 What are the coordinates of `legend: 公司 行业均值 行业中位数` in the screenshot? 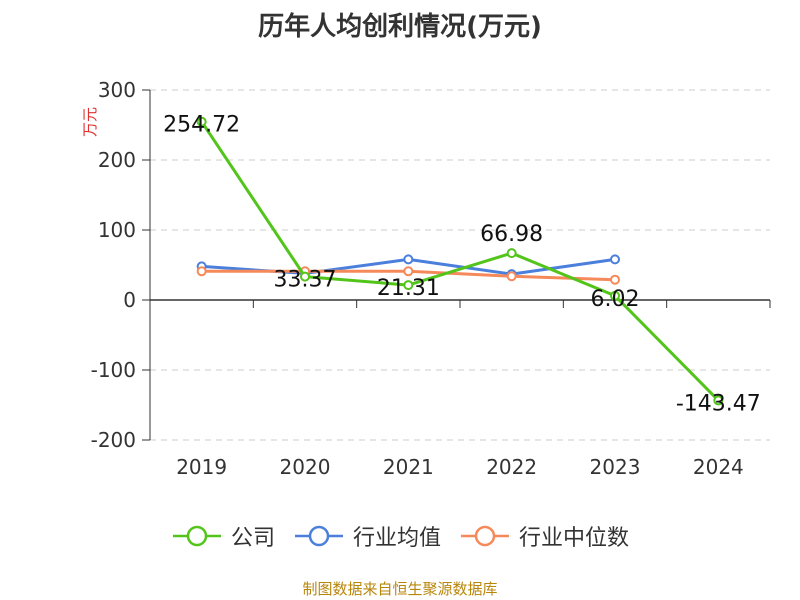 It's located at (400, 536).